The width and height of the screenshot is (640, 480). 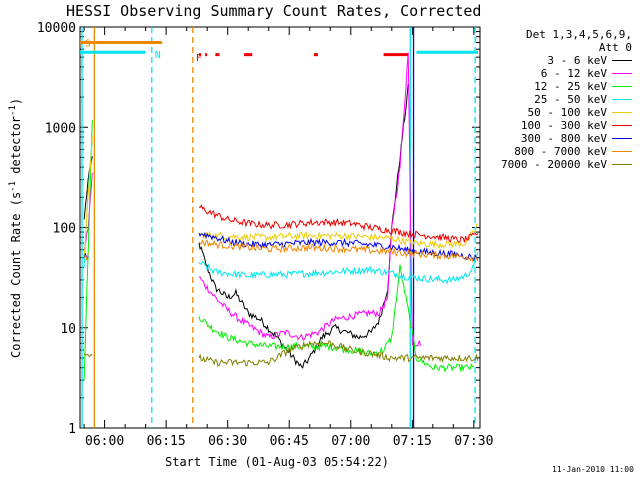 What do you see at coordinates (615, 47) in the screenshot?
I see `legend-header-attenuator: Att 0` at bounding box center [615, 47].